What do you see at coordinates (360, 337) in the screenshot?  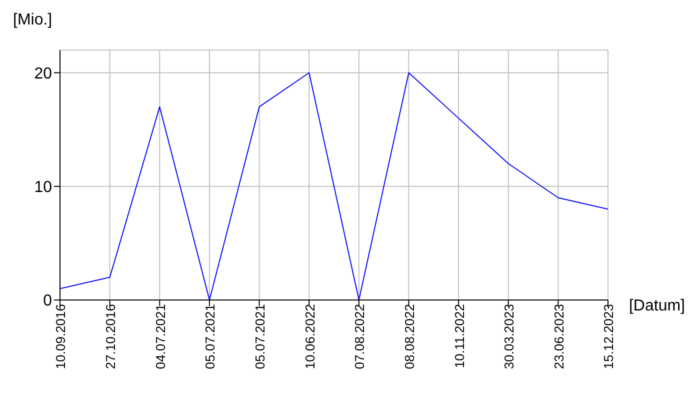 I see `x-tick-label: 07.08.2022` at bounding box center [360, 337].